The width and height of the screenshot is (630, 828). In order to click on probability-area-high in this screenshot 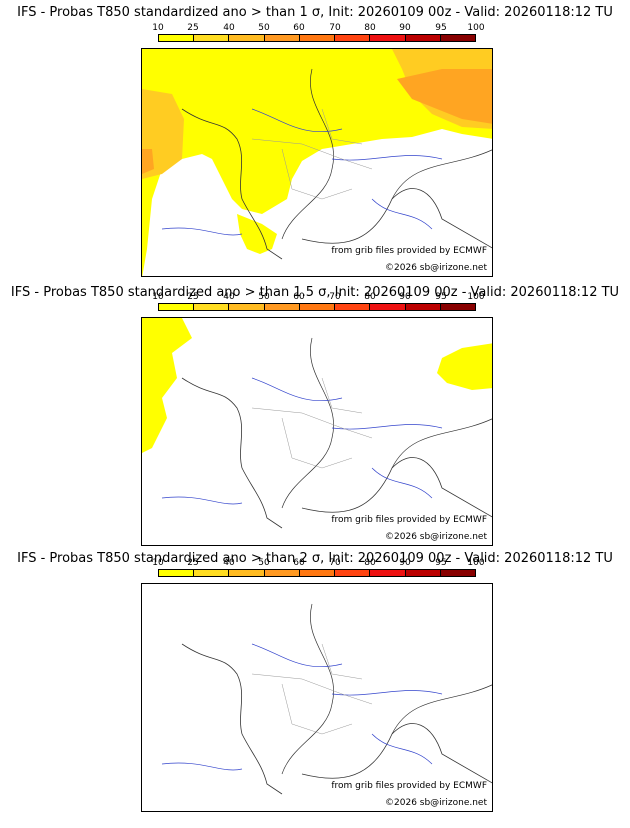, I will do `click(444, 96)`.